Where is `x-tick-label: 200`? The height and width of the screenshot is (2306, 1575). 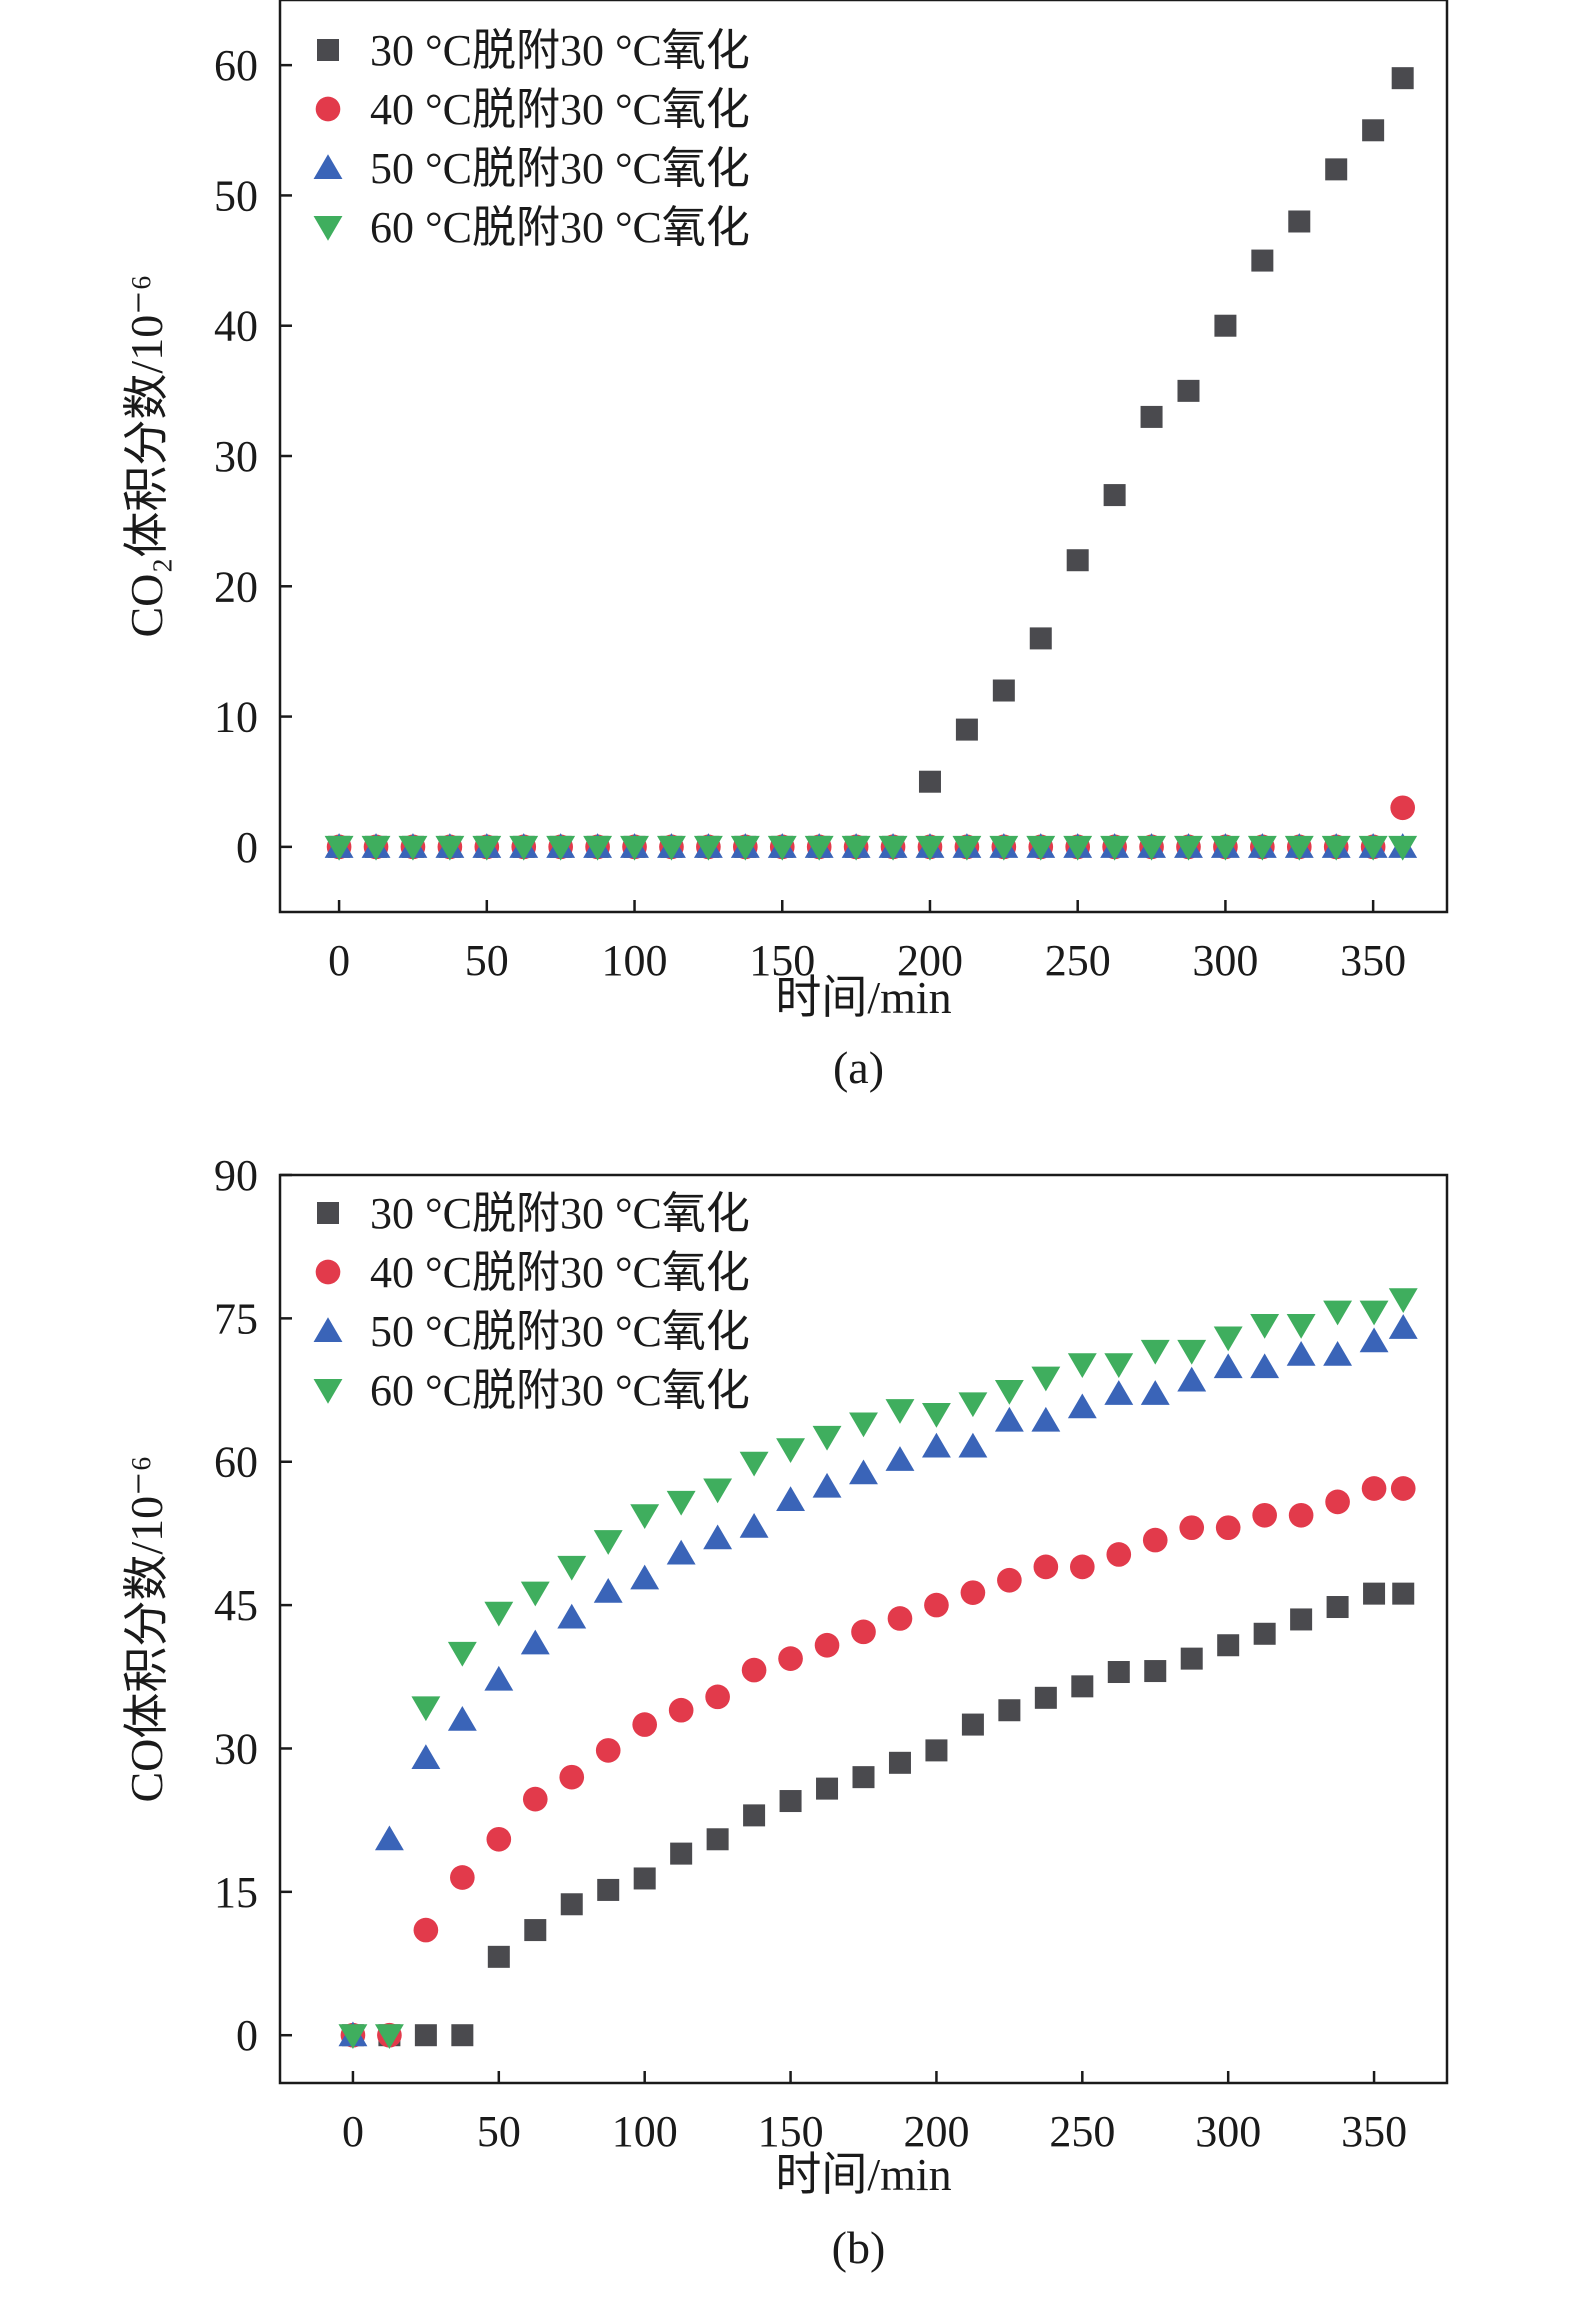 x-tick-label: 200 is located at coordinates (936, 2131).